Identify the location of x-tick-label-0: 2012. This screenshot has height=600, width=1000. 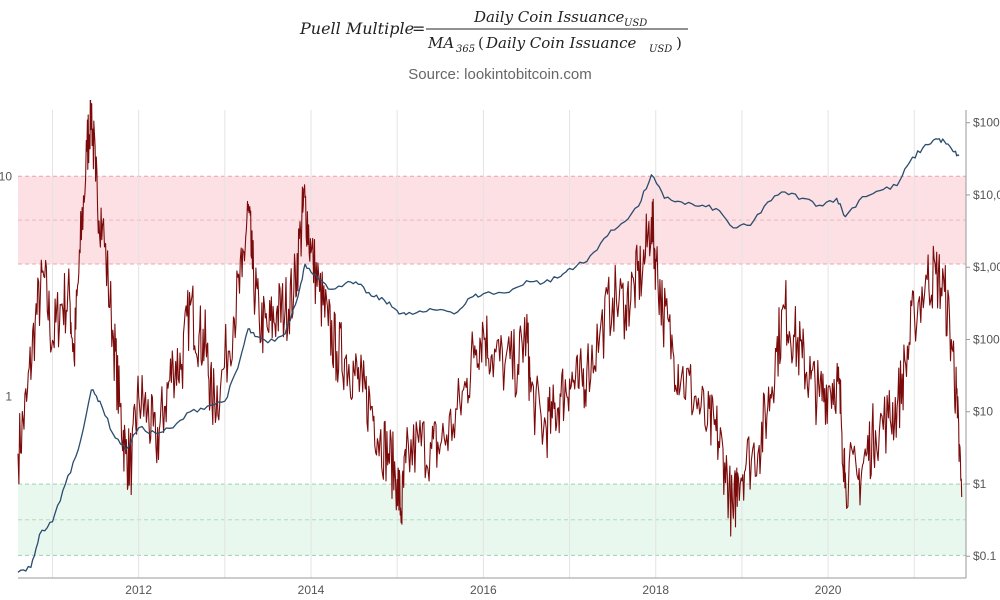
(138, 590).